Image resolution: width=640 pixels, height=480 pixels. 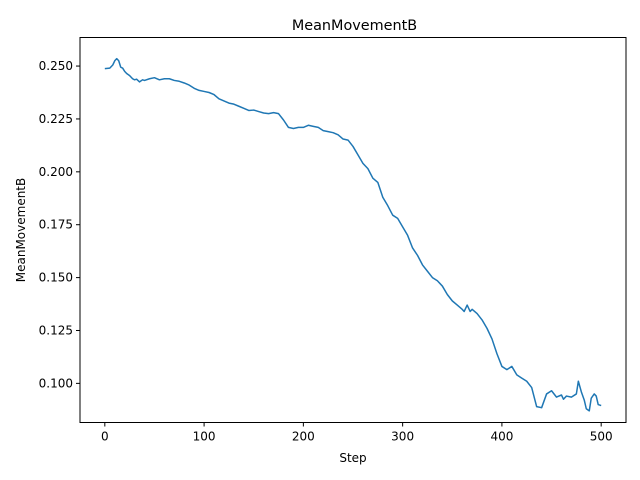 I want to click on y-tick-label: 0.150, so click(x=56, y=278).